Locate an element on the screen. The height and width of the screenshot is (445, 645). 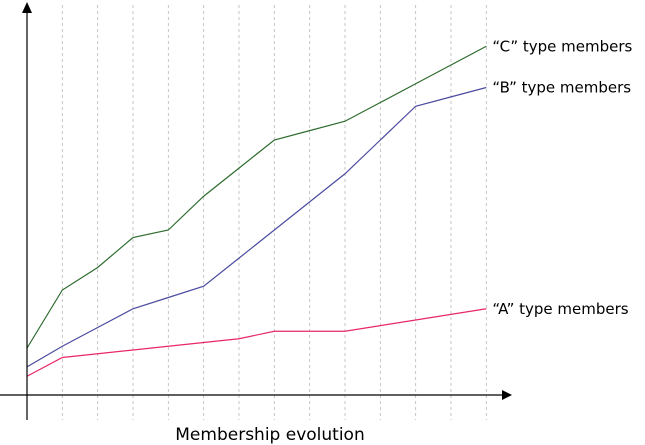
series-label: “C” type members is located at coordinates (562, 46).